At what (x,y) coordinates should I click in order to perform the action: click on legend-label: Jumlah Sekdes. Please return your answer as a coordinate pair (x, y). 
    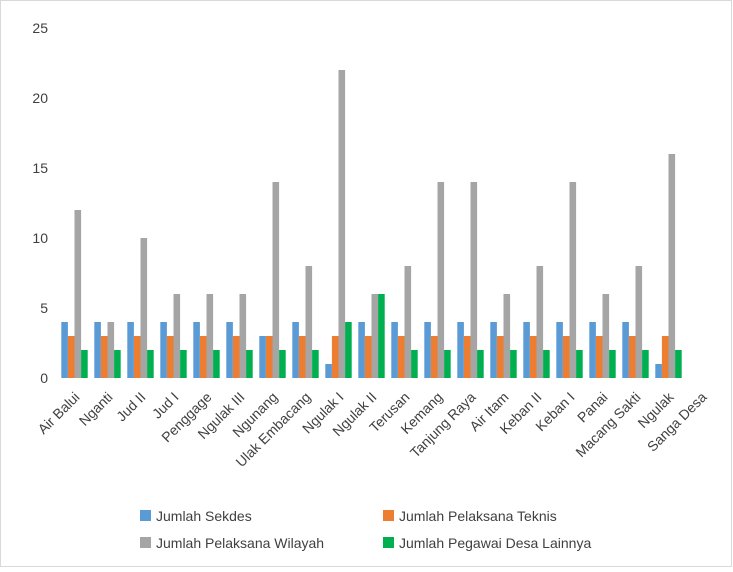
    Looking at the image, I should click on (204, 516).